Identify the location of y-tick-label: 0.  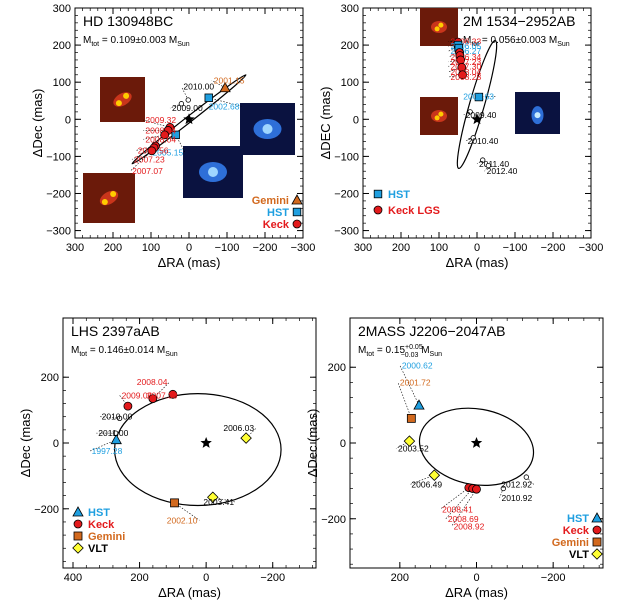
(343, 444).